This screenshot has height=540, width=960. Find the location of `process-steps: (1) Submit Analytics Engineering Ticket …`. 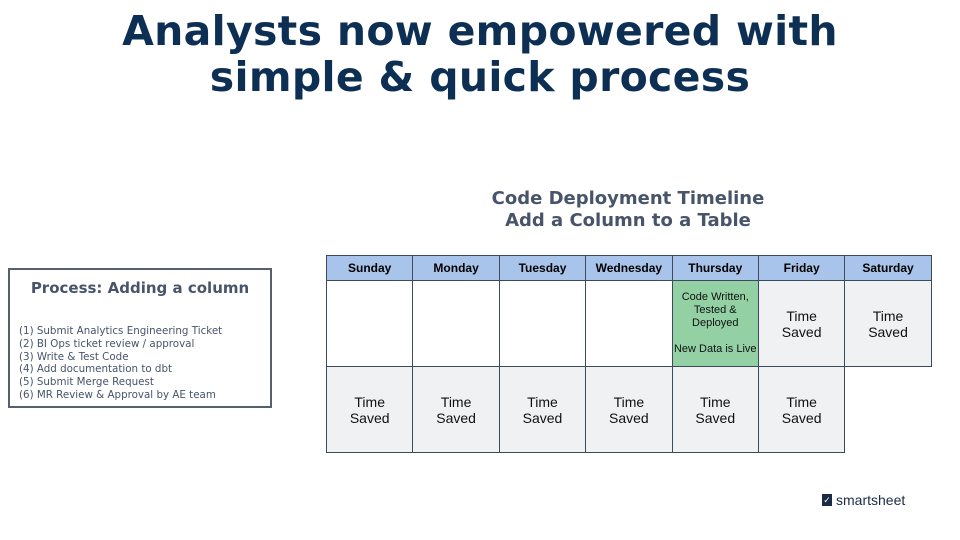

process-steps: (1) Submit Analytics Engineering Ticket … is located at coordinates (144, 363).